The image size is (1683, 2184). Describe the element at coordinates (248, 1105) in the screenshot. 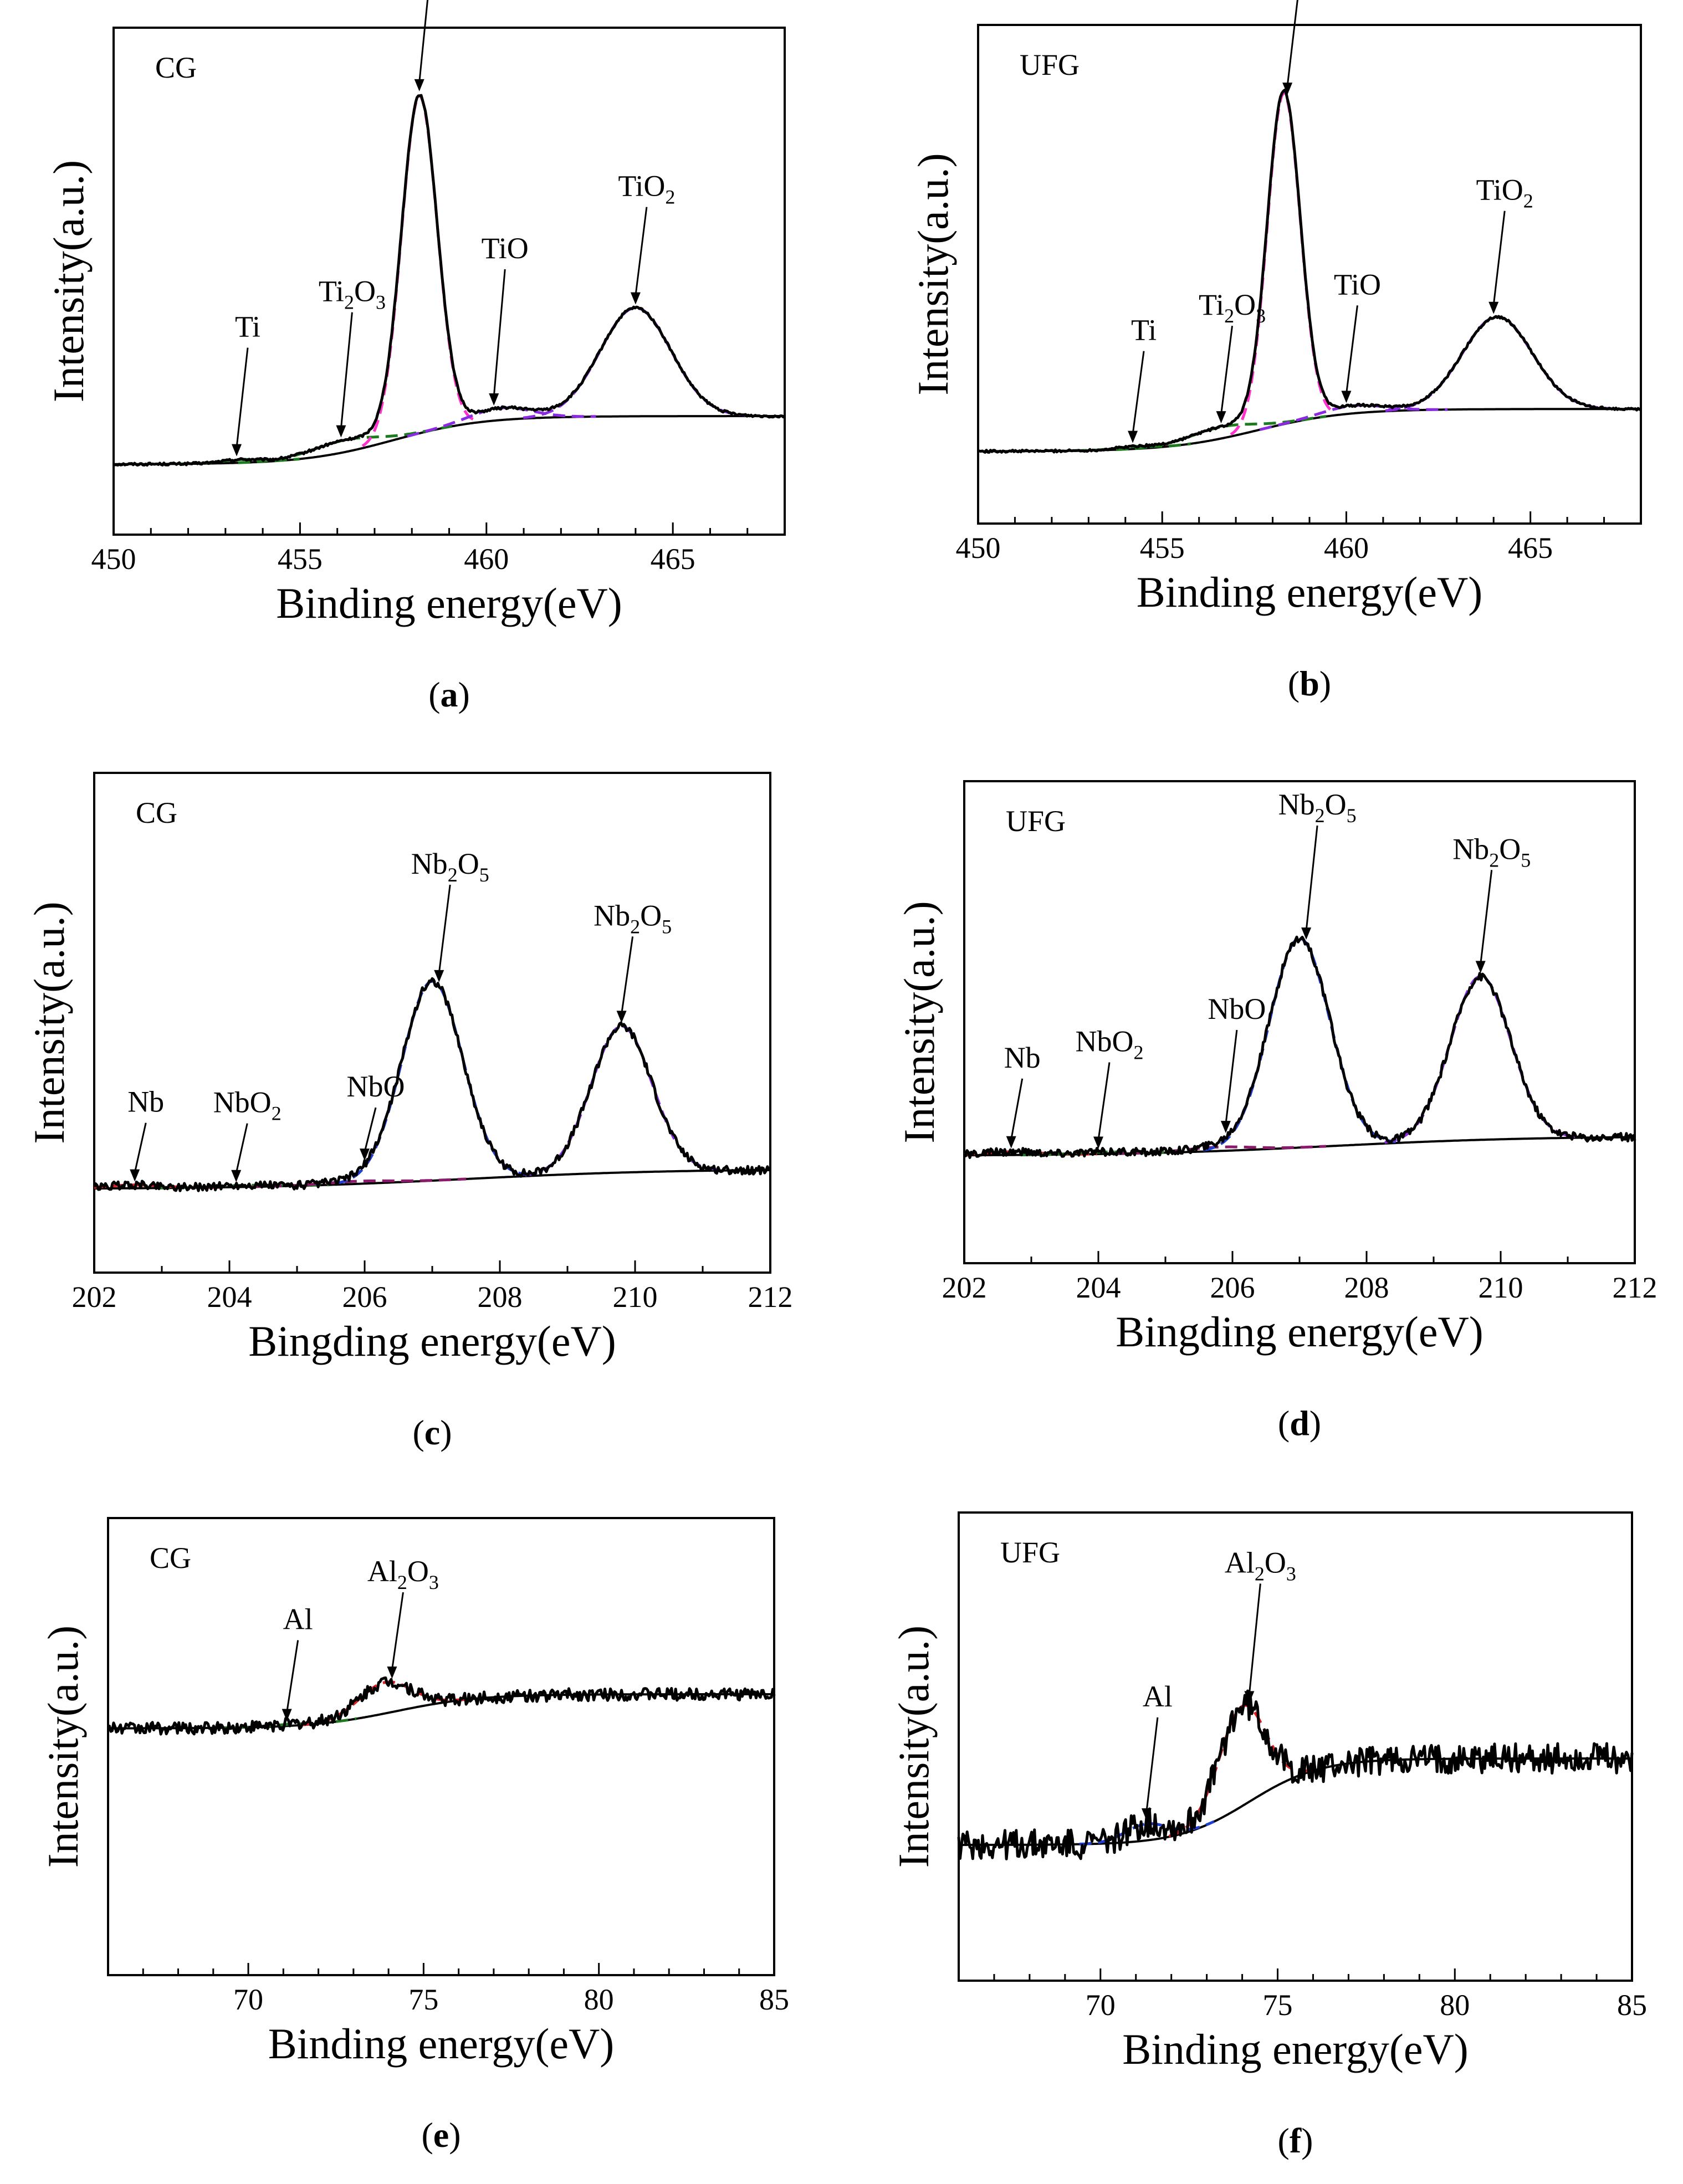

I see `peak-annotation: NbO2` at that location.